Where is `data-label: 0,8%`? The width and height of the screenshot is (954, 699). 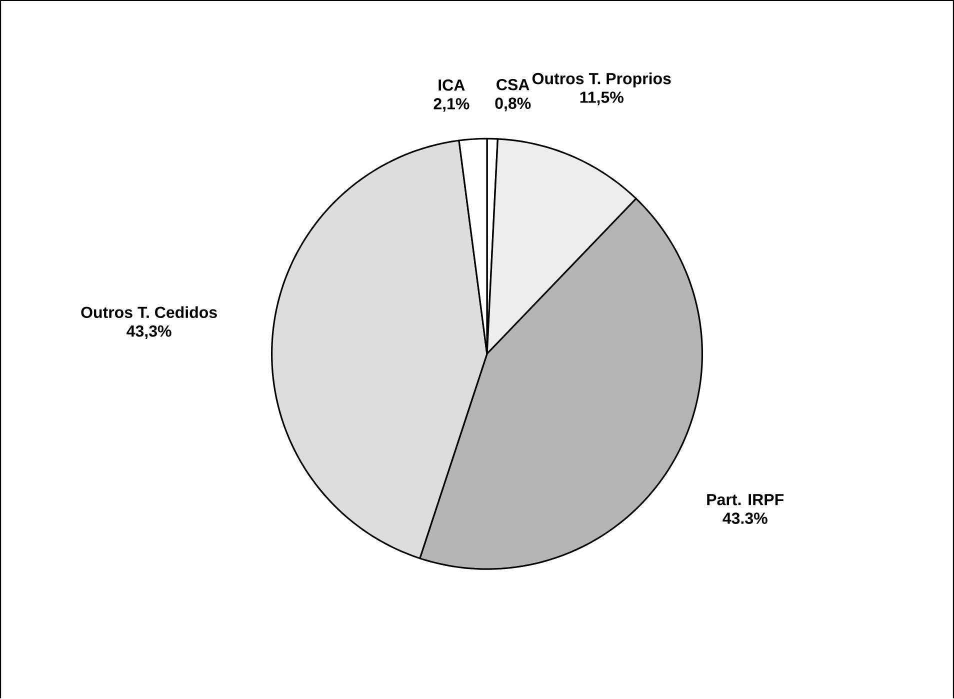
data-label: 0,8% is located at coordinates (513, 105).